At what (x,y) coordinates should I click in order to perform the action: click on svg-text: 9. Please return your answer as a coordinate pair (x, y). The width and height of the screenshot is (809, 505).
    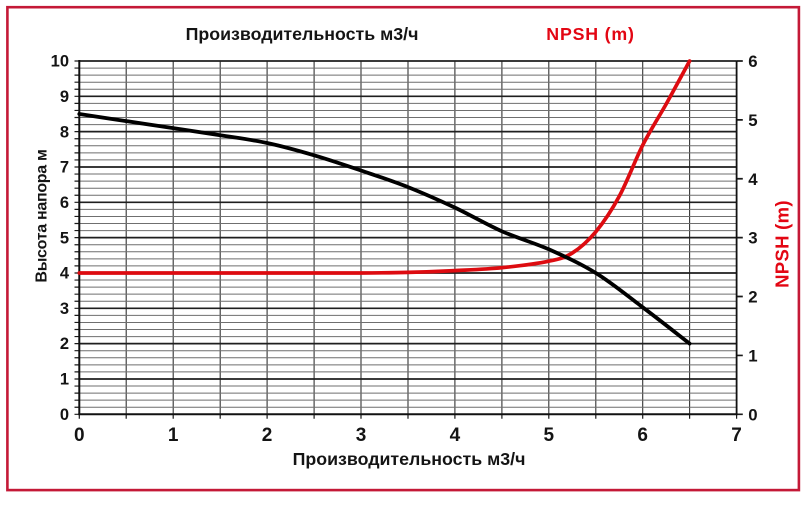
    Looking at the image, I should click on (64, 97).